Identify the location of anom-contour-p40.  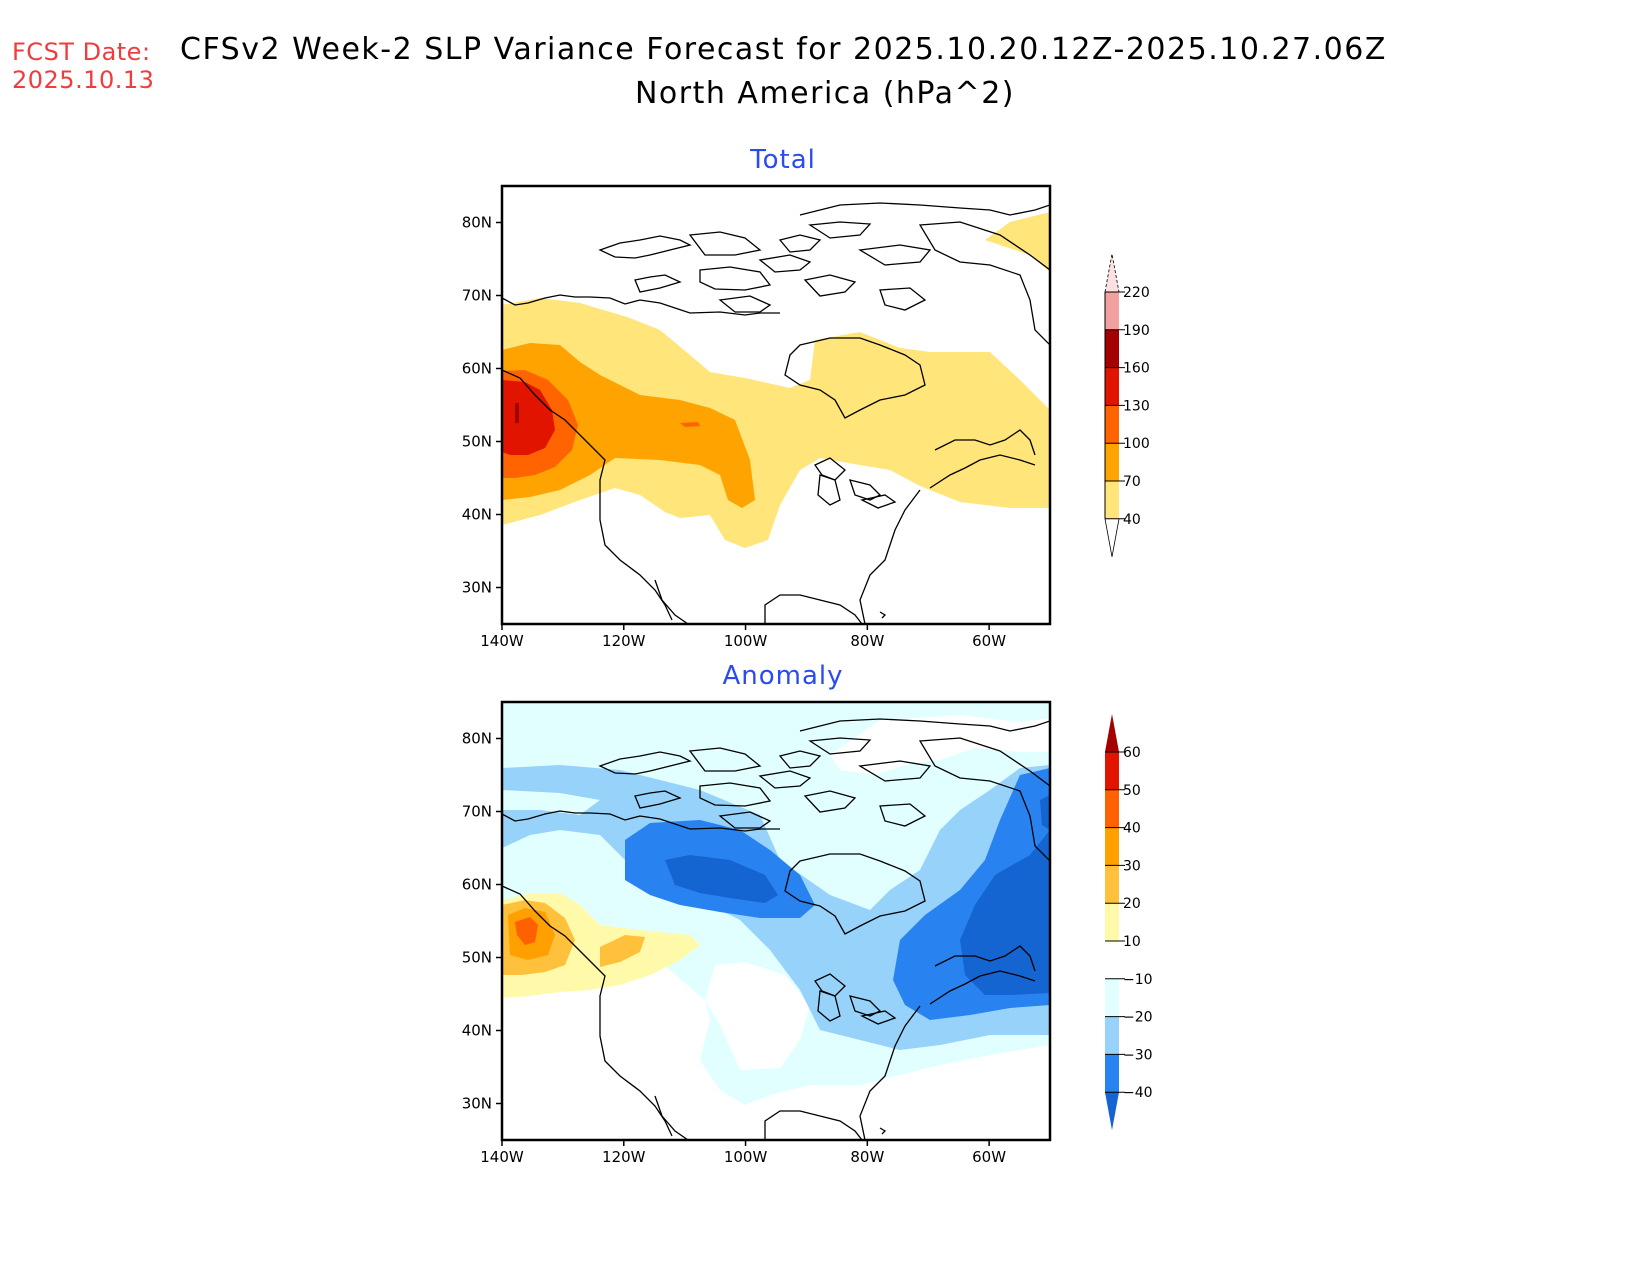
(526, 931).